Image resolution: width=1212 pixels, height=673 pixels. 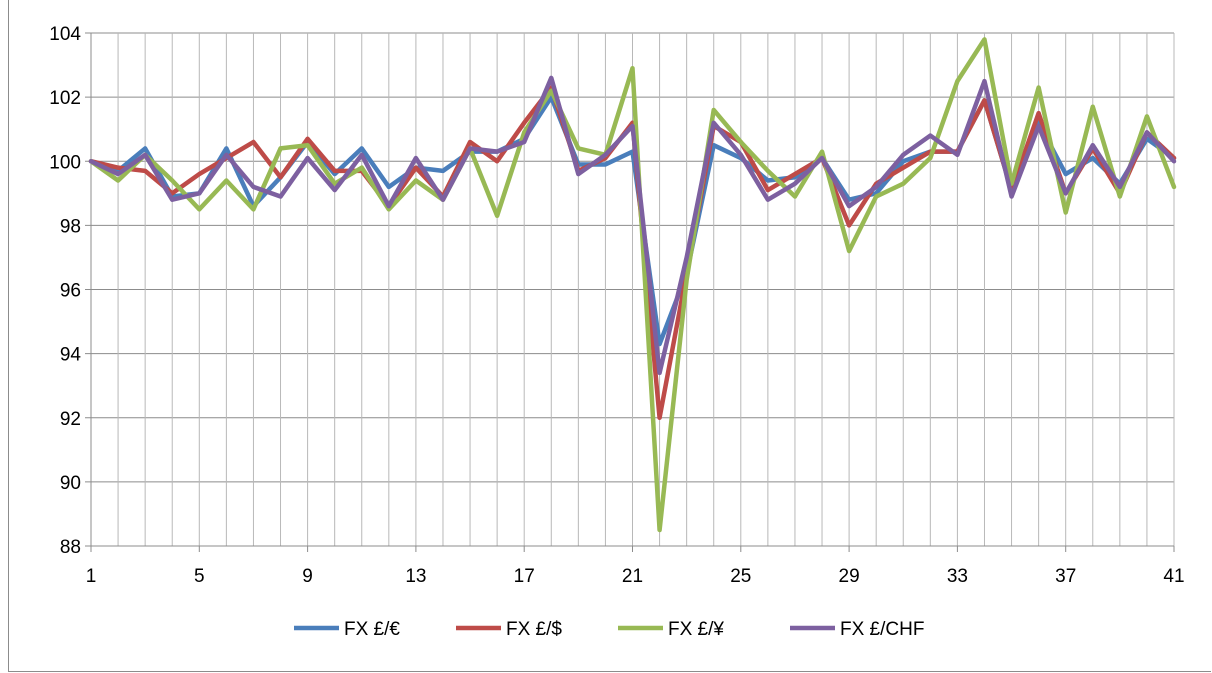 I want to click on y-tick-label: 92, so click(x=70, y=419).